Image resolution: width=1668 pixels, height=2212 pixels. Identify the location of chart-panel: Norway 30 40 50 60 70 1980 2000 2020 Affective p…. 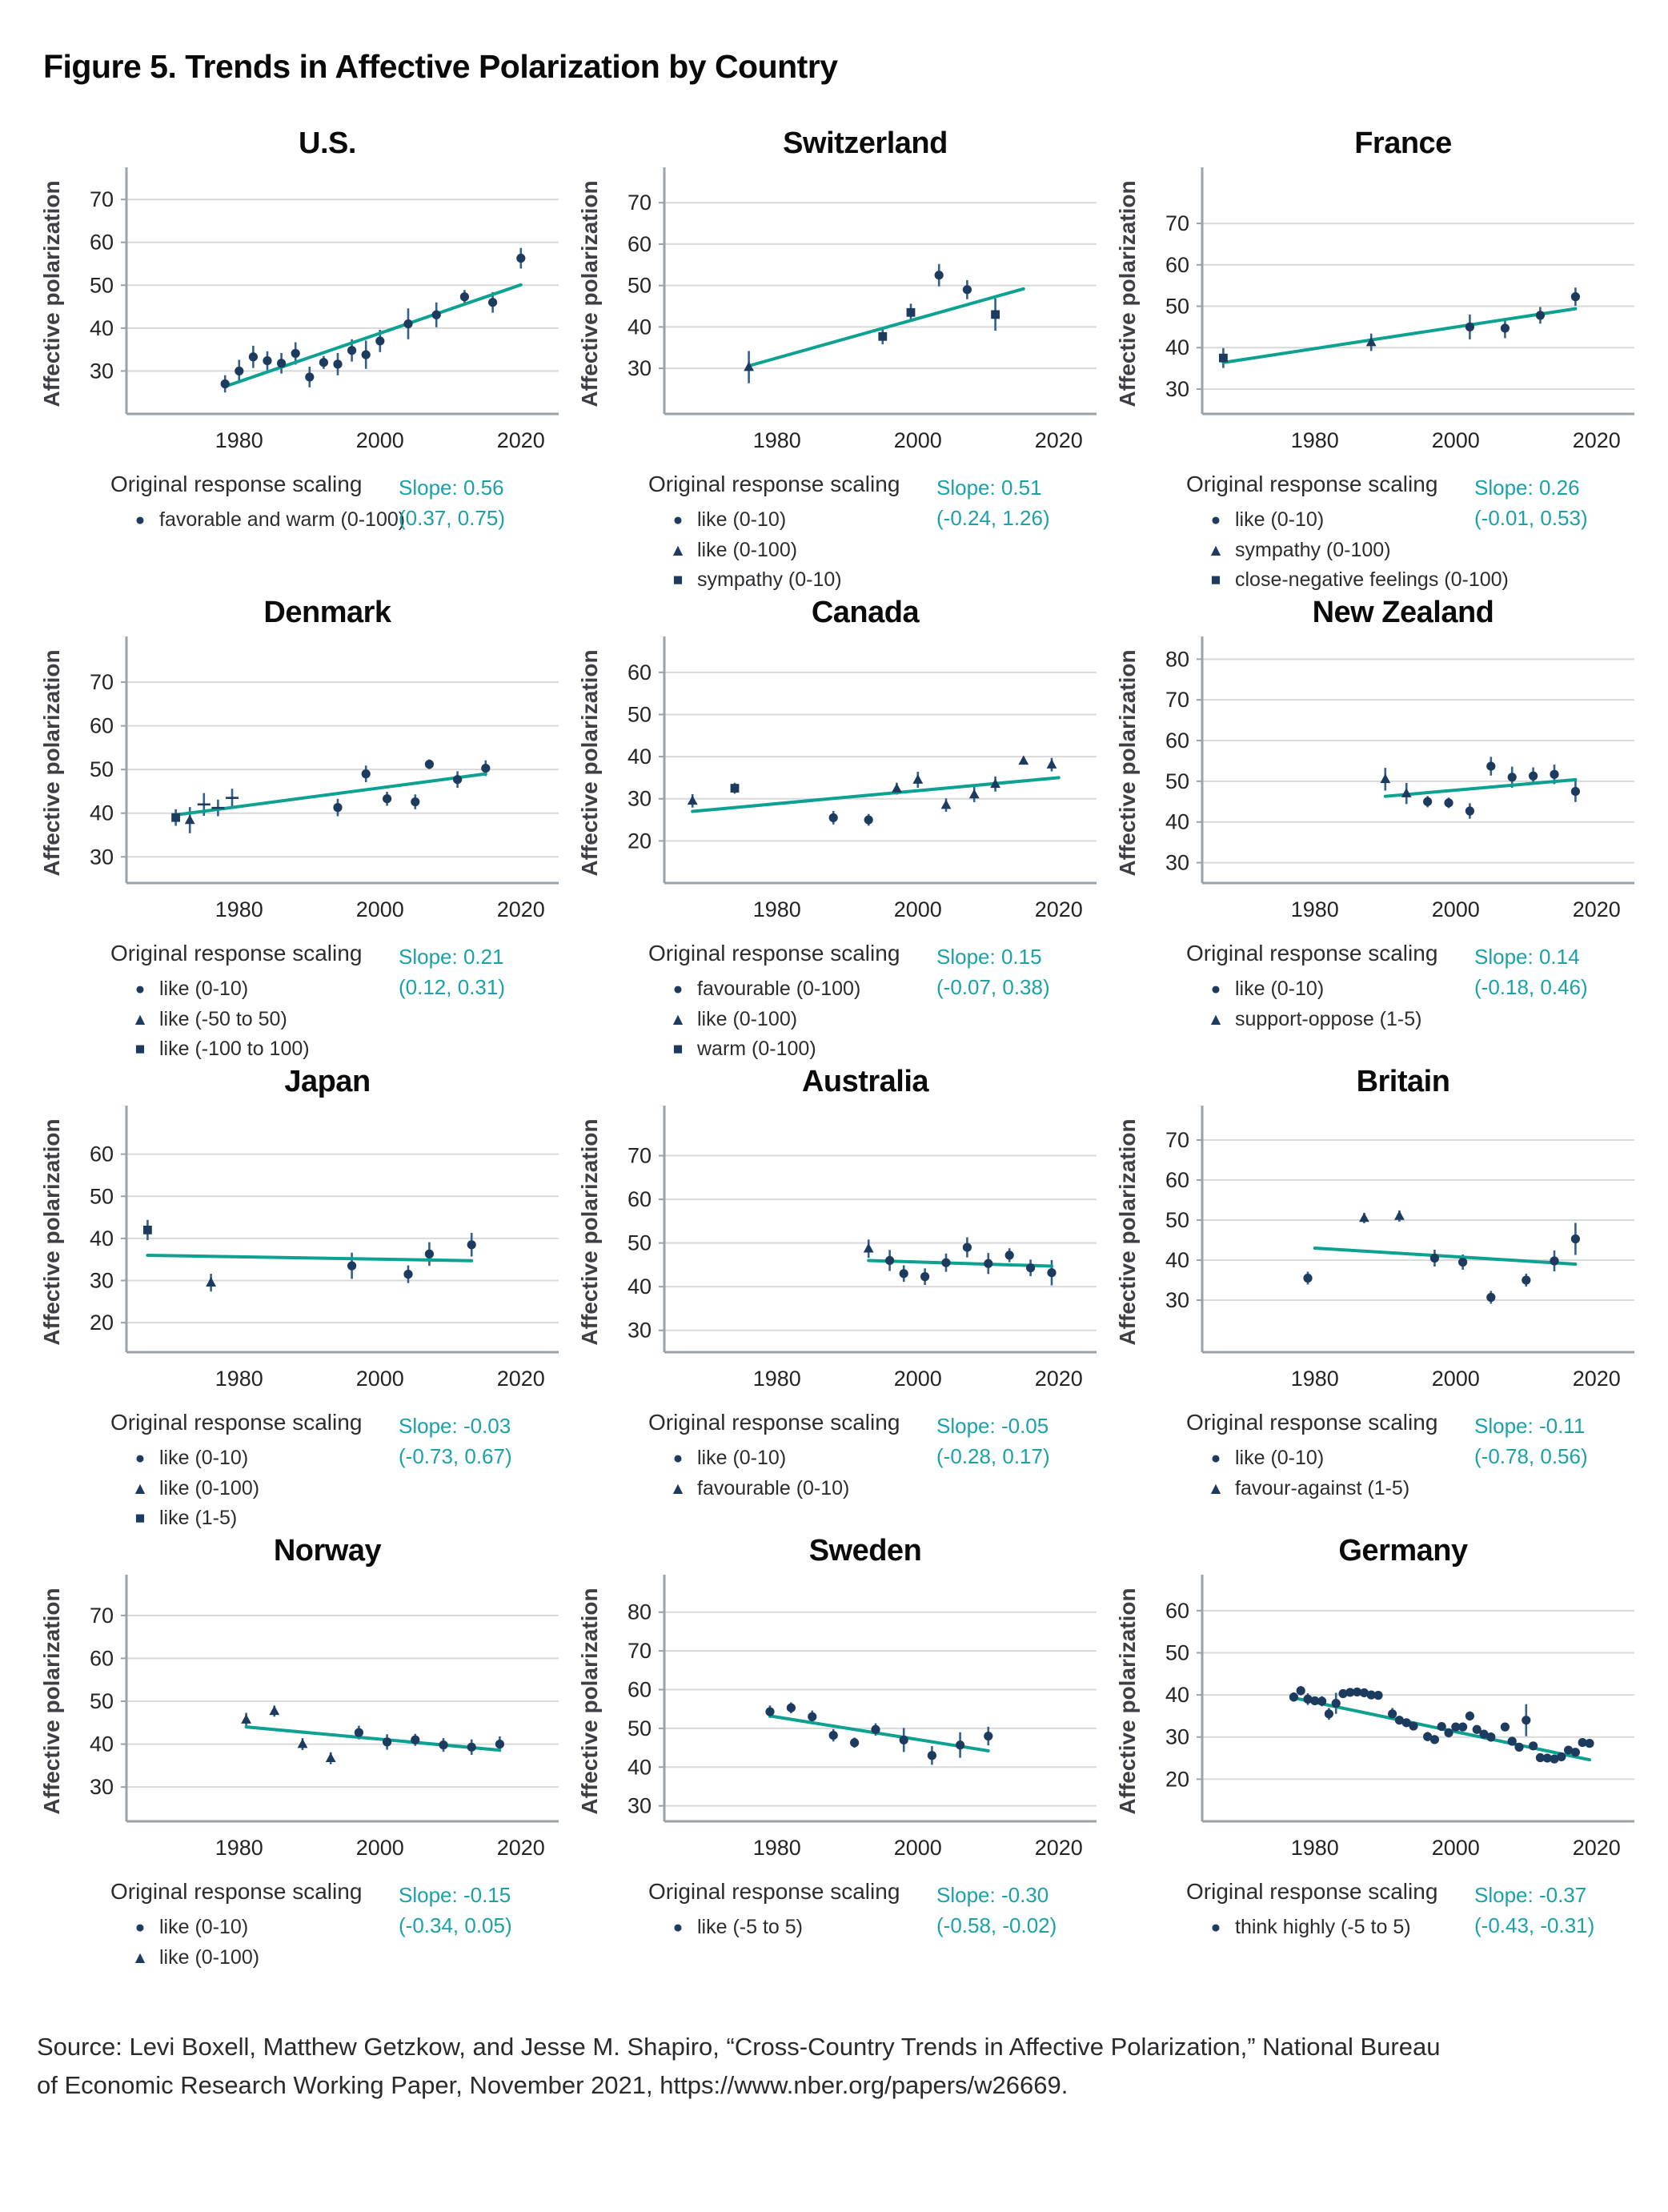
(299, 1762).